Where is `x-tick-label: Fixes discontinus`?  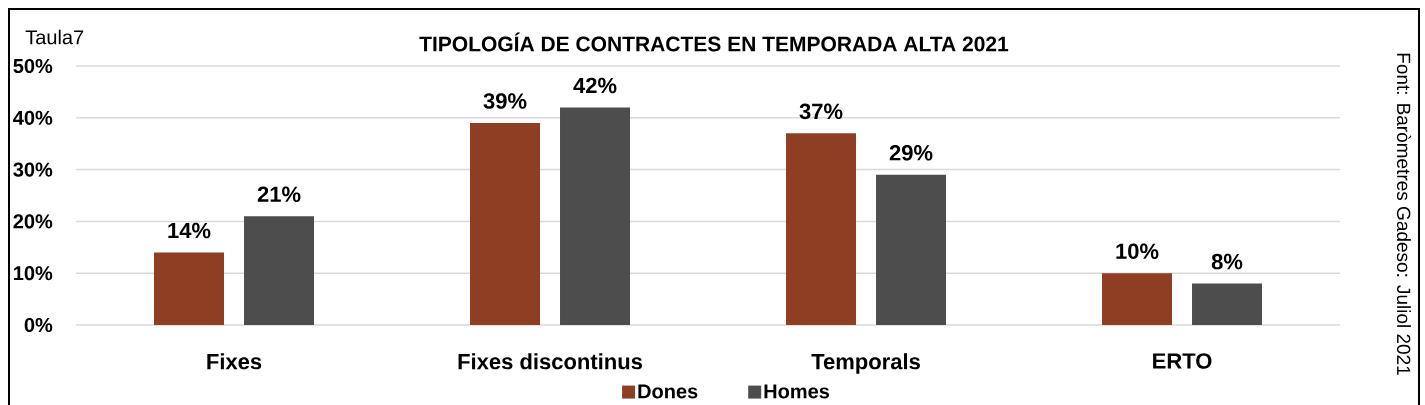
x-tick-label: Fixes discontinus is located at coordinates (550, 361).